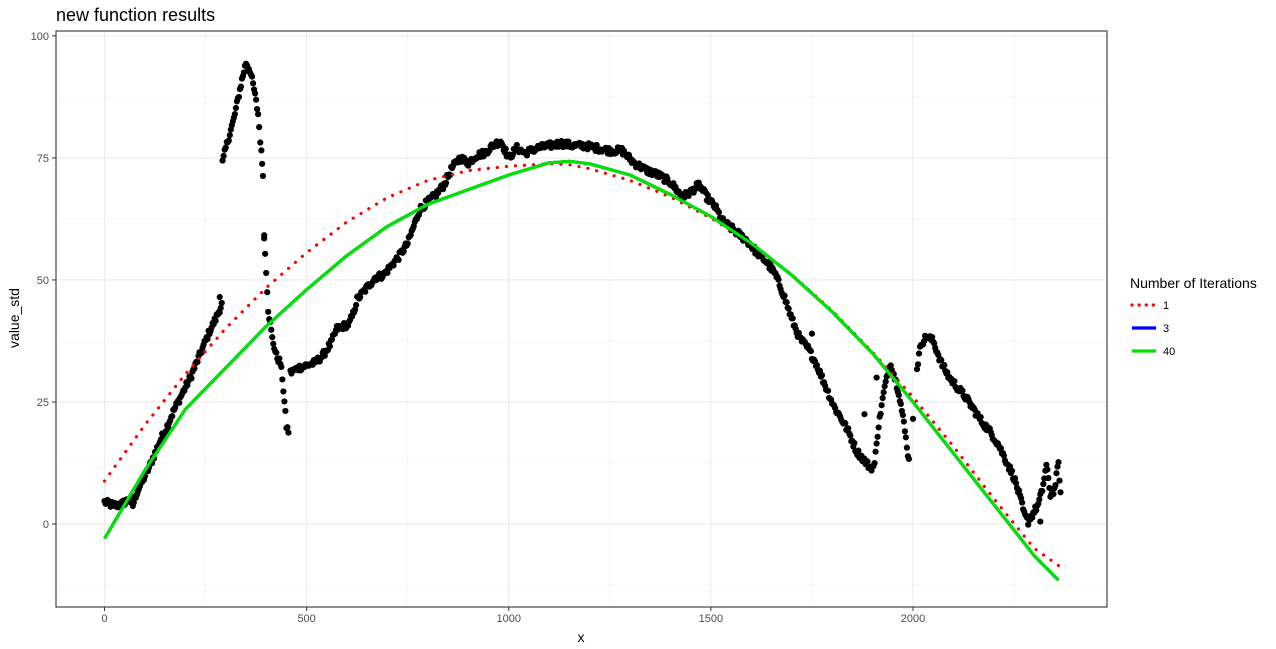 The image size is (1276, 649). What do you see at coordinates (1166, 329) in the screenshot?
I see `legend-label-3: 3` at bounding box center [1166, 329].